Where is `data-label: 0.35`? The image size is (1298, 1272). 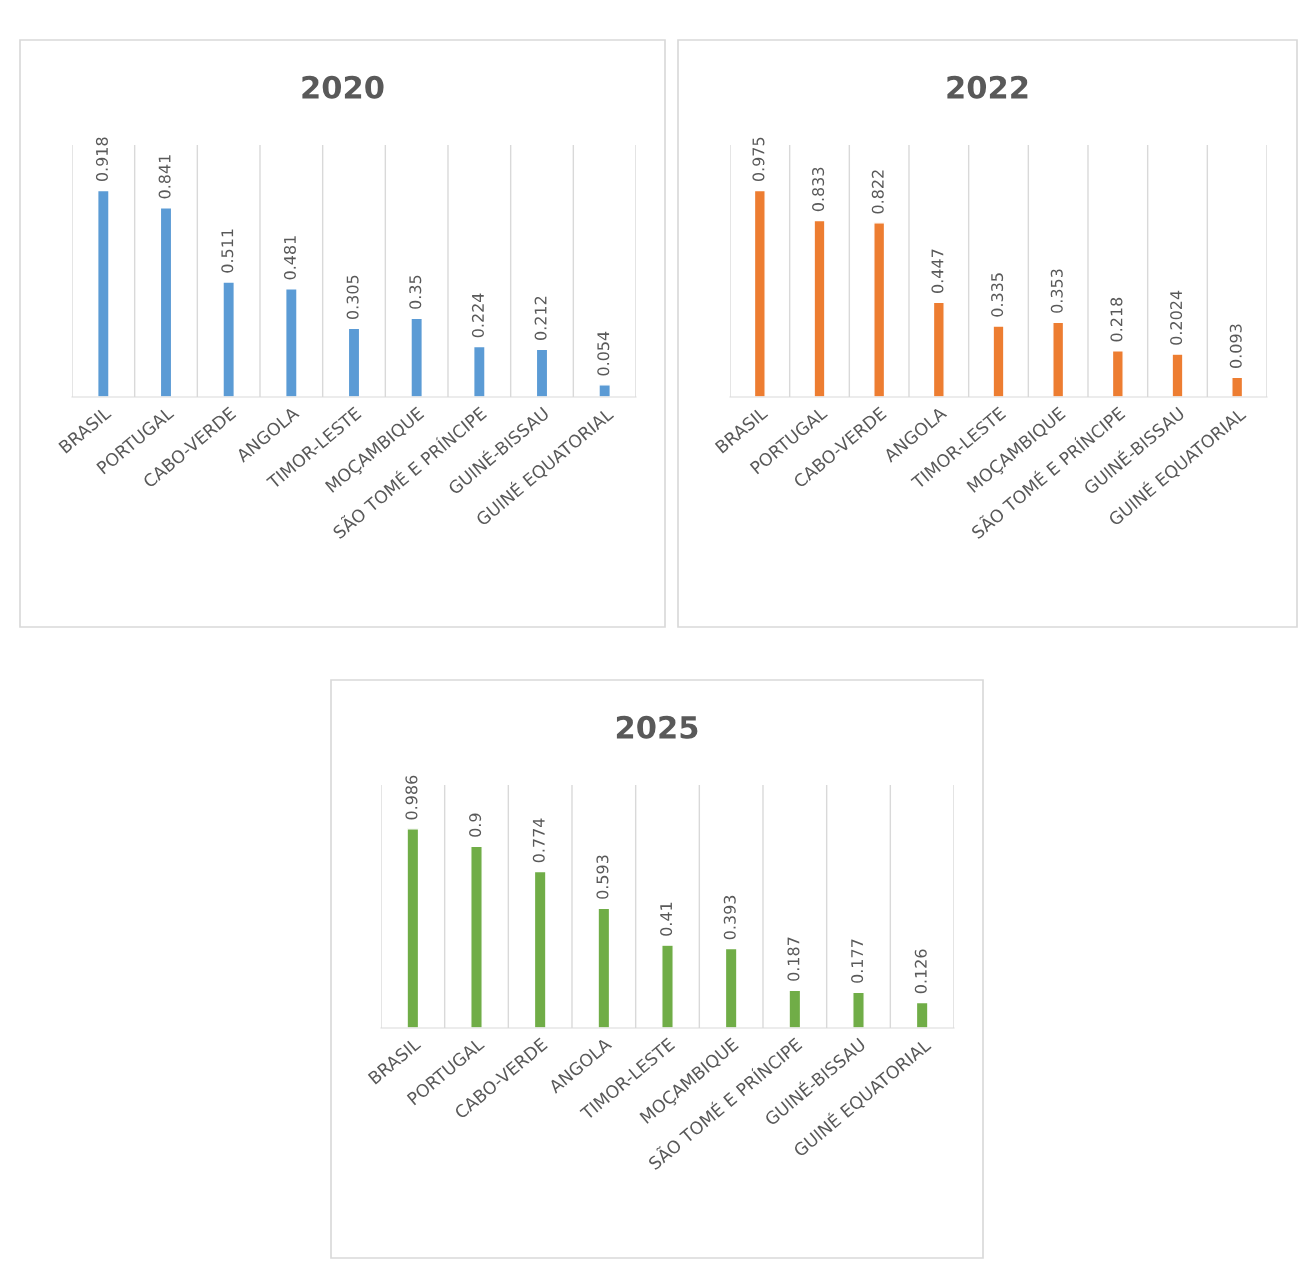
data-label: 0.35 is located at coordinates (415, 292).